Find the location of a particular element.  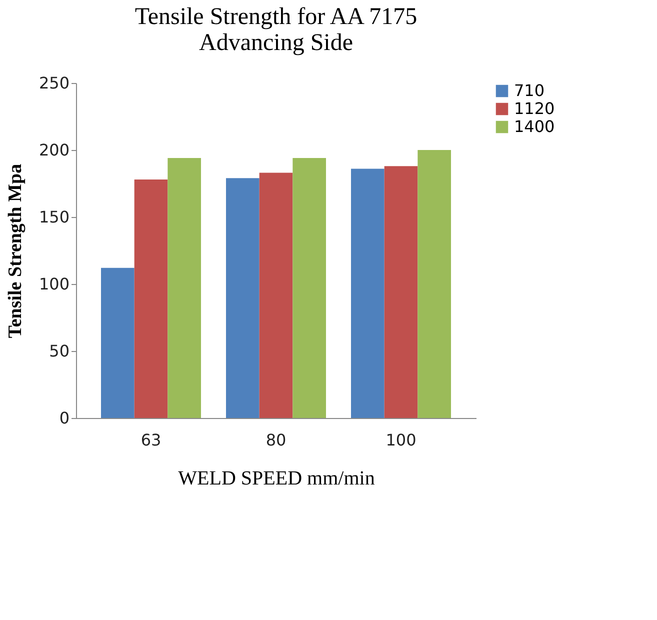

x-tick-label: 100 is located at coordinates (401, 440).